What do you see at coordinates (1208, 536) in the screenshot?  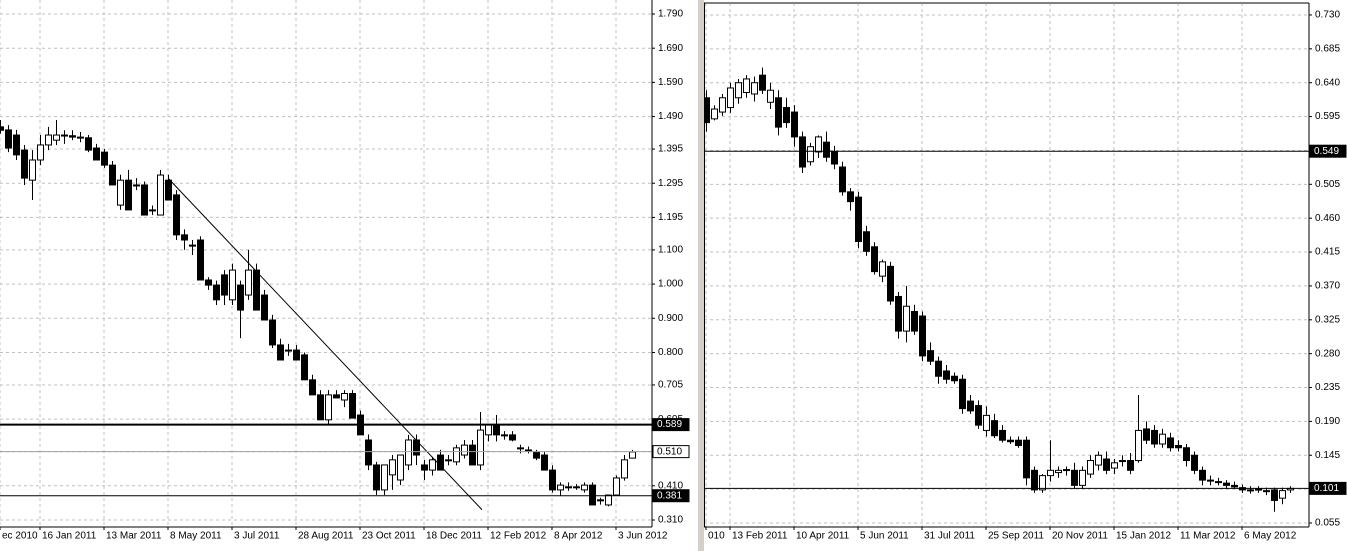 I see `x-tick-label: 11 Mar 2012` at bounding box center [1208, 536].